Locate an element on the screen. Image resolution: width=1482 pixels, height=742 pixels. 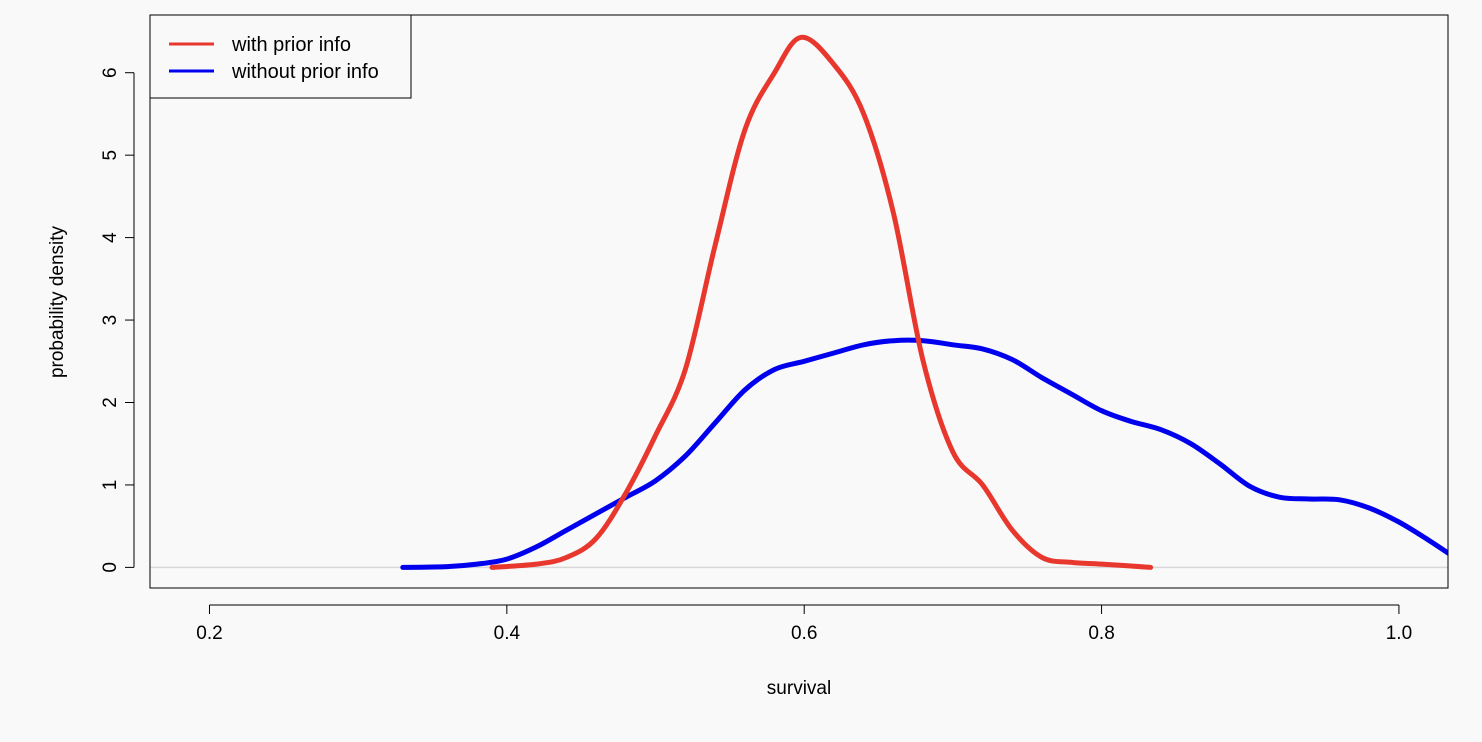
y-tick-label: 1 is located at coordinates (110, 485).